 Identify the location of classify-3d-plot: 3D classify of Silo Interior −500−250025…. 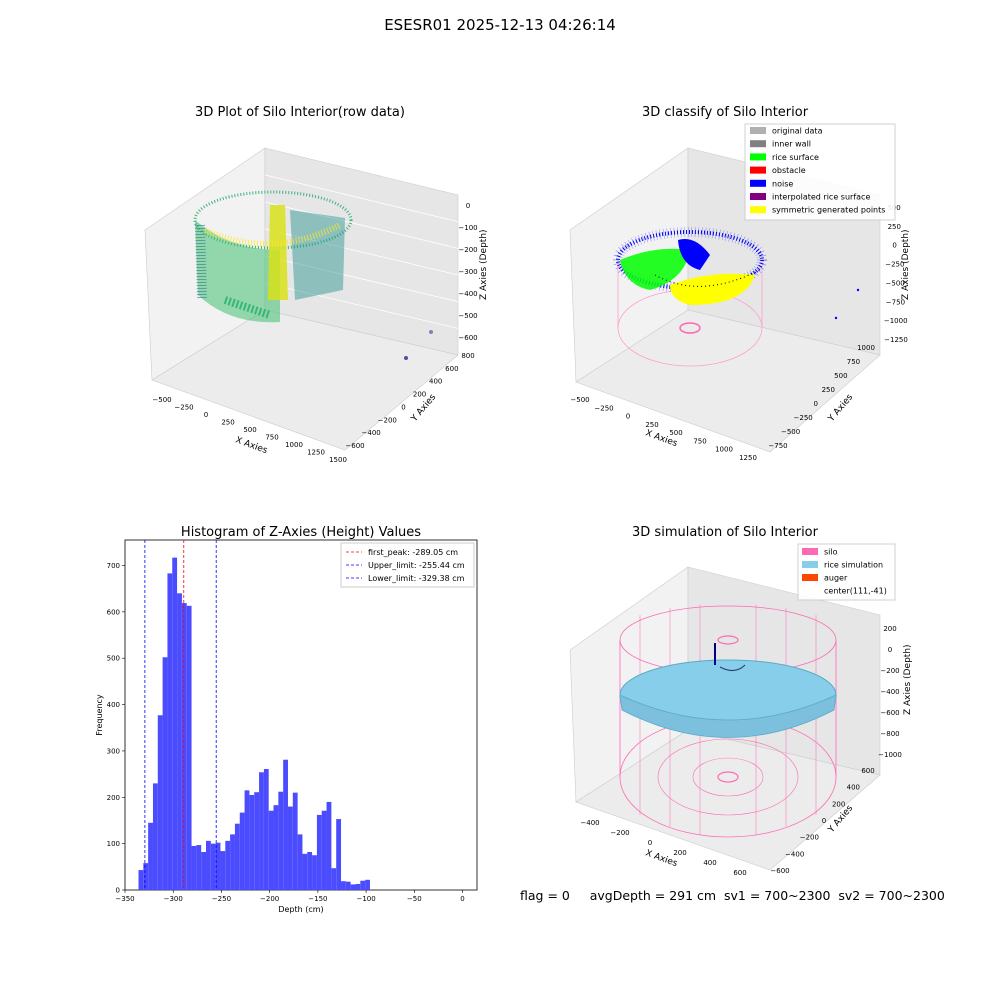
(740, 283).